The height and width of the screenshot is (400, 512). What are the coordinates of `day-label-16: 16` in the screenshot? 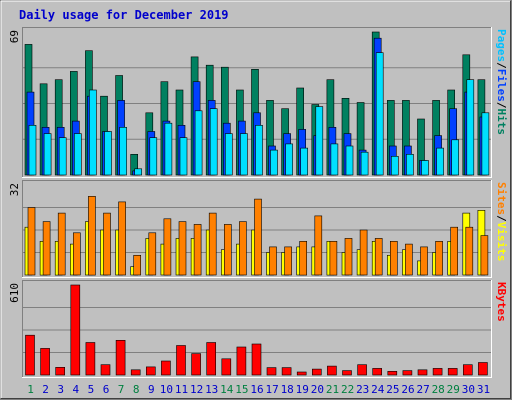 It's located at (256, 389).